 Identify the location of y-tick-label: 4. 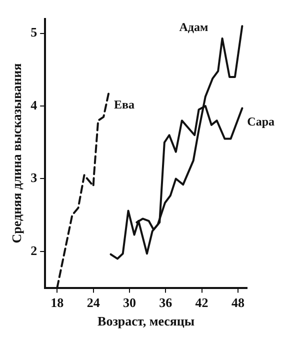
(34, 104).